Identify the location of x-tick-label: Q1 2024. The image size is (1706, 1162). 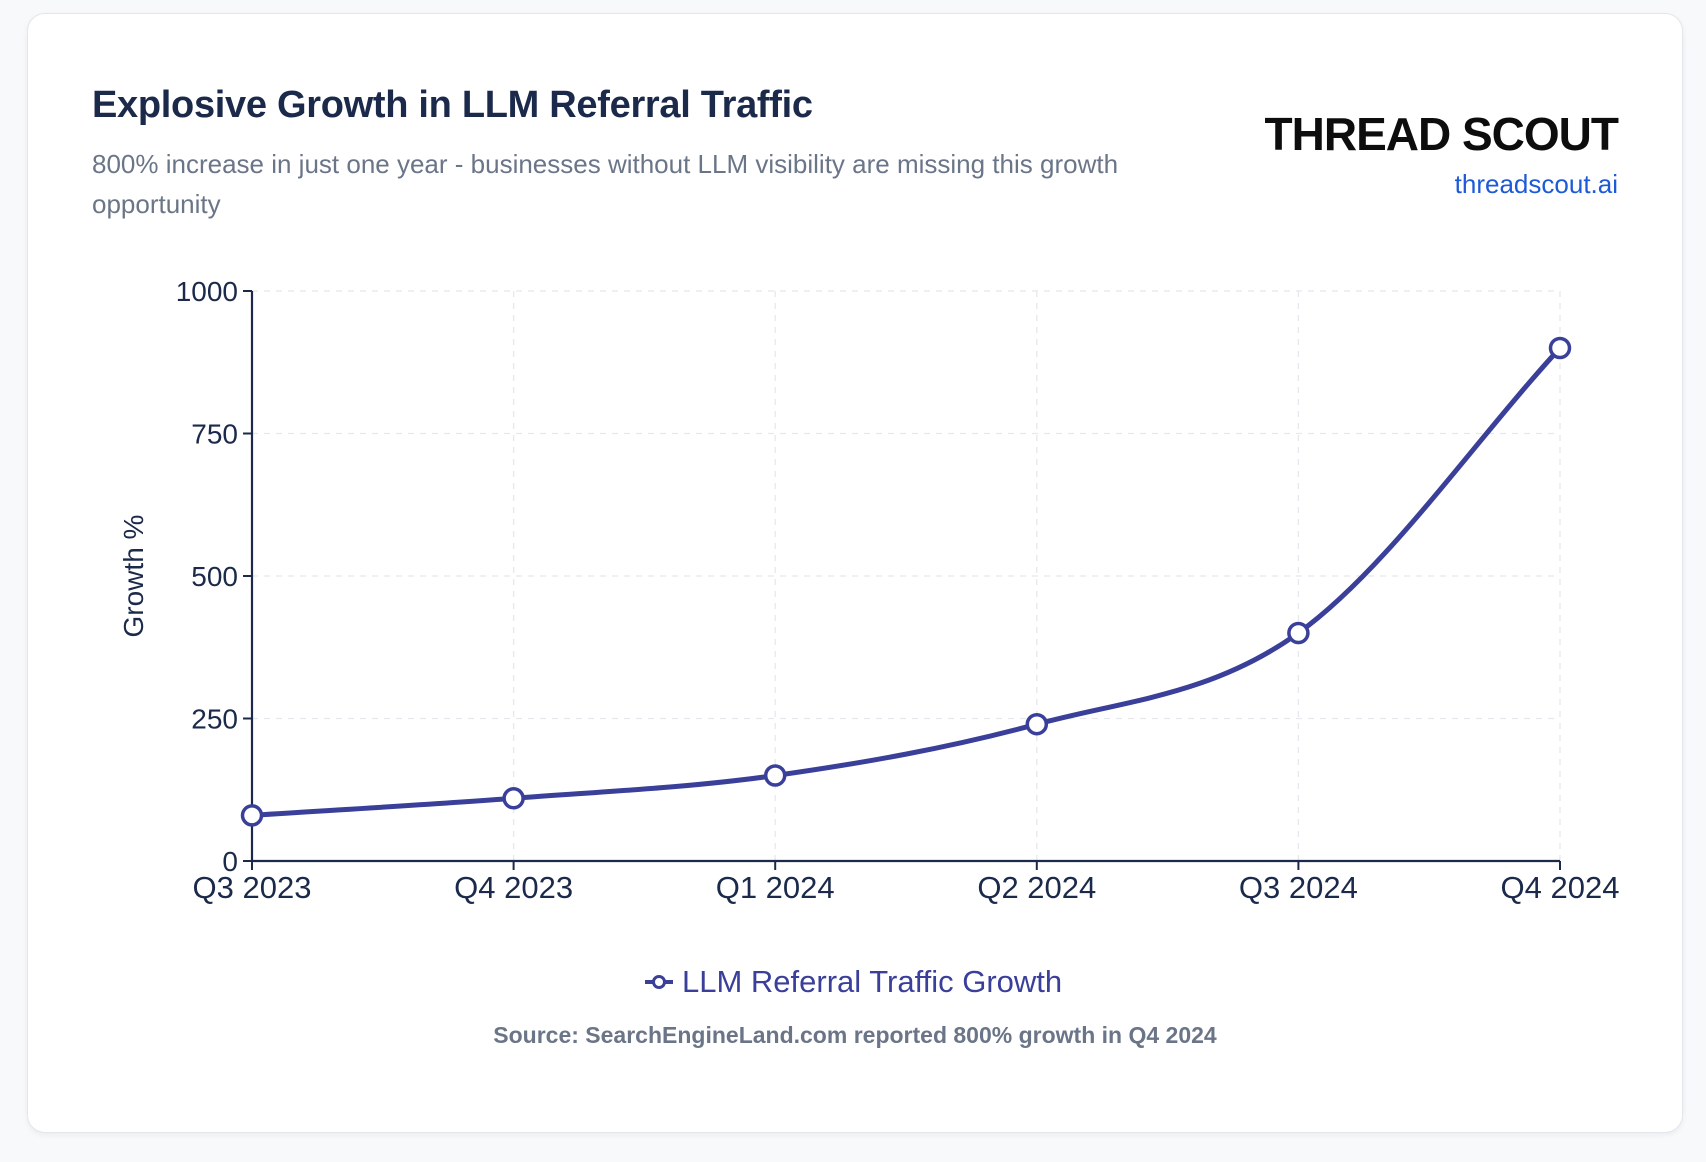
(775, 887).